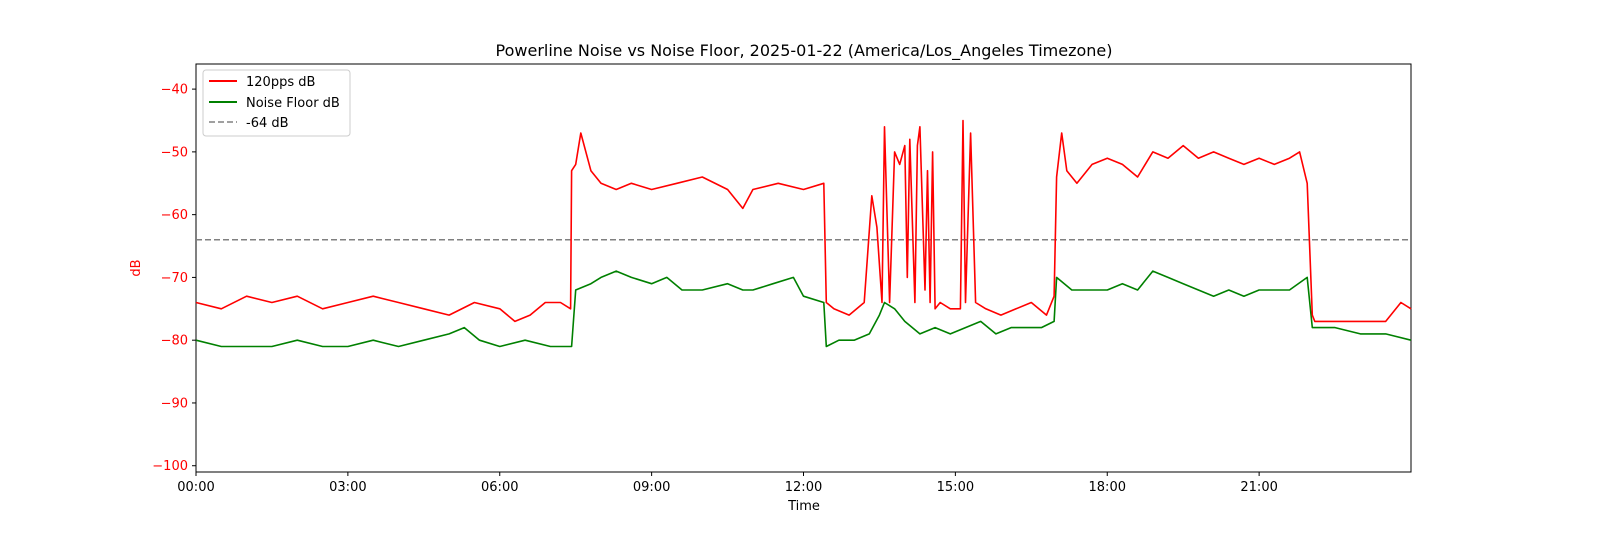  I want to click on x-tick-label: 06:00, so click(499, 487).